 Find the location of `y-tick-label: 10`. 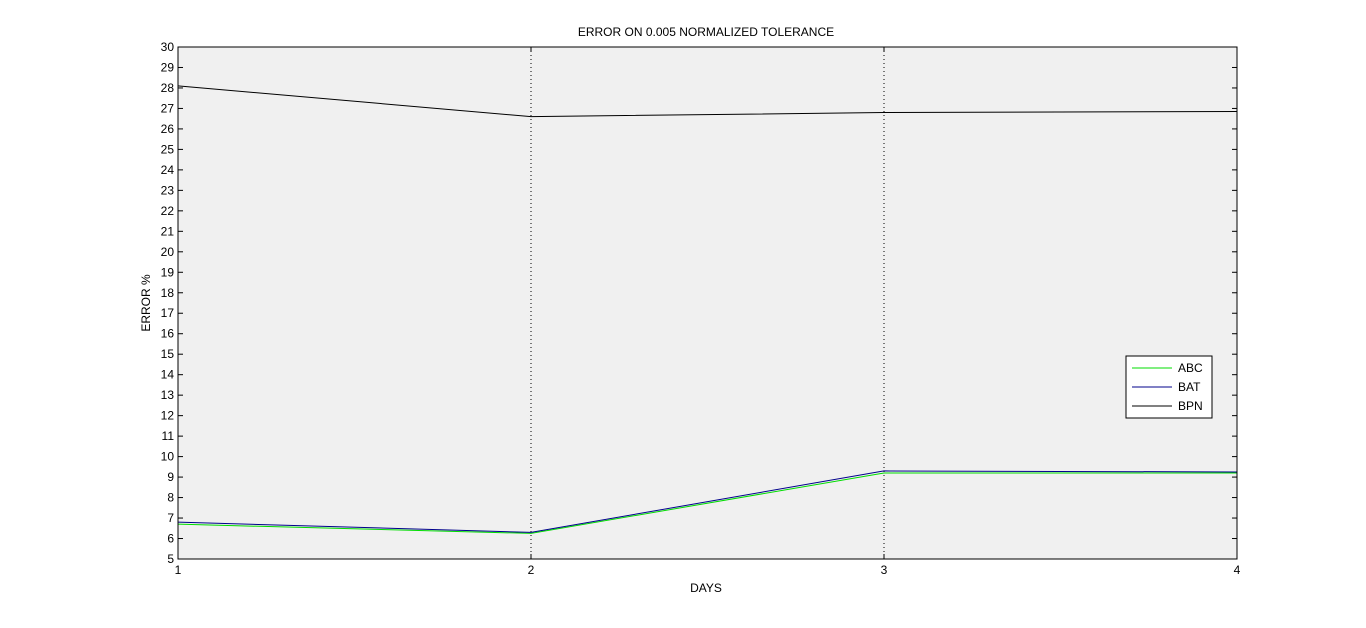

y-tick-label: 10 is located at coordinates (168, 457).